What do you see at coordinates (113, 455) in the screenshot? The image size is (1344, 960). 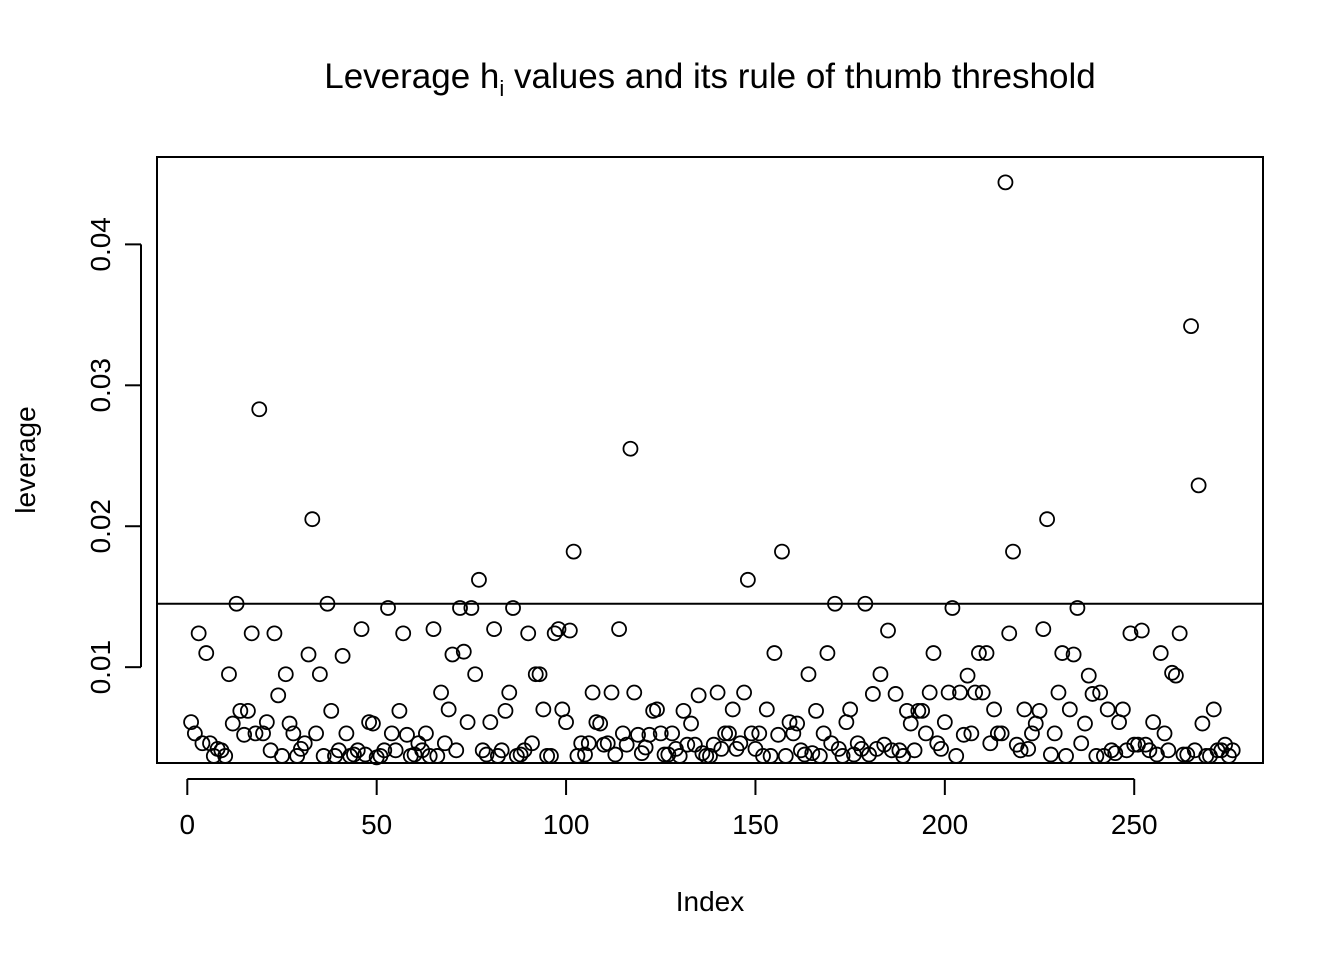 I see `y-axis: 0.01 0.02 0.03 0.04` at bounding box center [113, 455].